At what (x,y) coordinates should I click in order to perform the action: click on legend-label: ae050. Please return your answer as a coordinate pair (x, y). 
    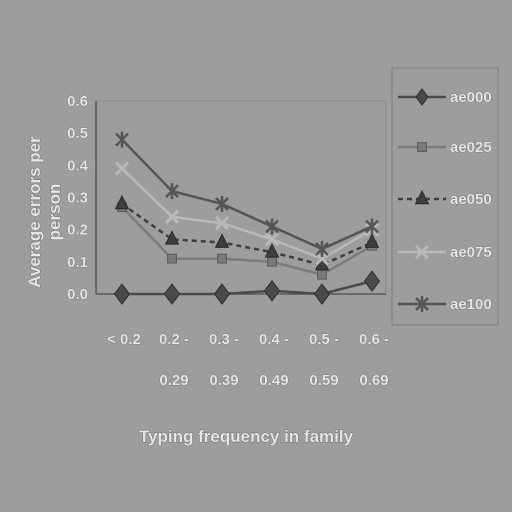
    Looking at the image, I should click on (471, 199).